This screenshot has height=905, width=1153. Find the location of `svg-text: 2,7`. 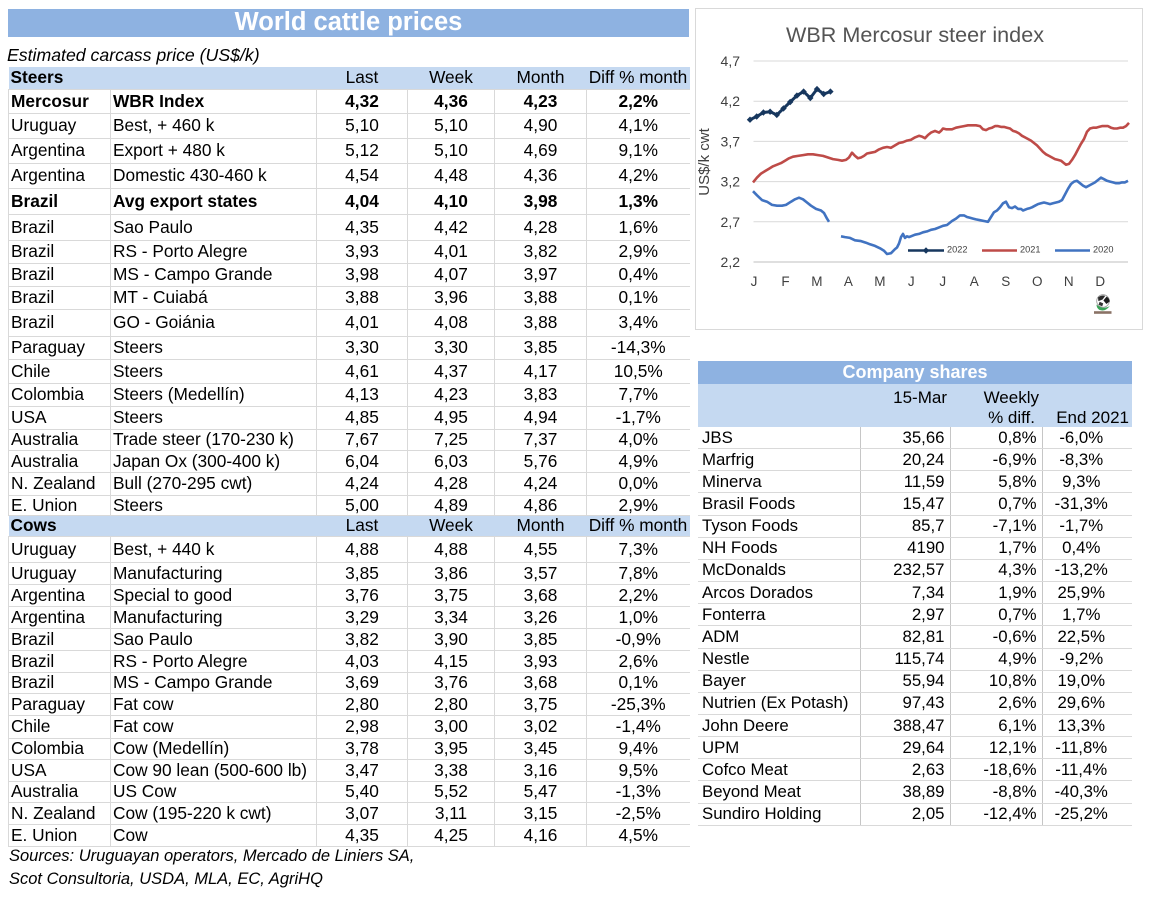

svg-text: 2,7 is located at coordinates (731, 222).